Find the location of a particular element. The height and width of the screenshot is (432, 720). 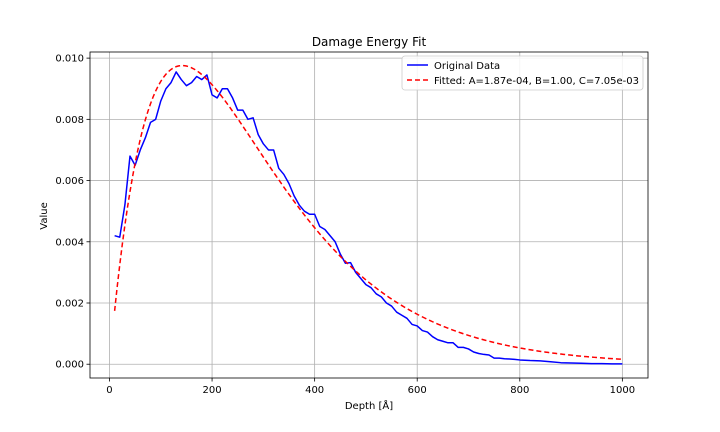

x-tick-label: 600 is located at coordinates (417, 390).